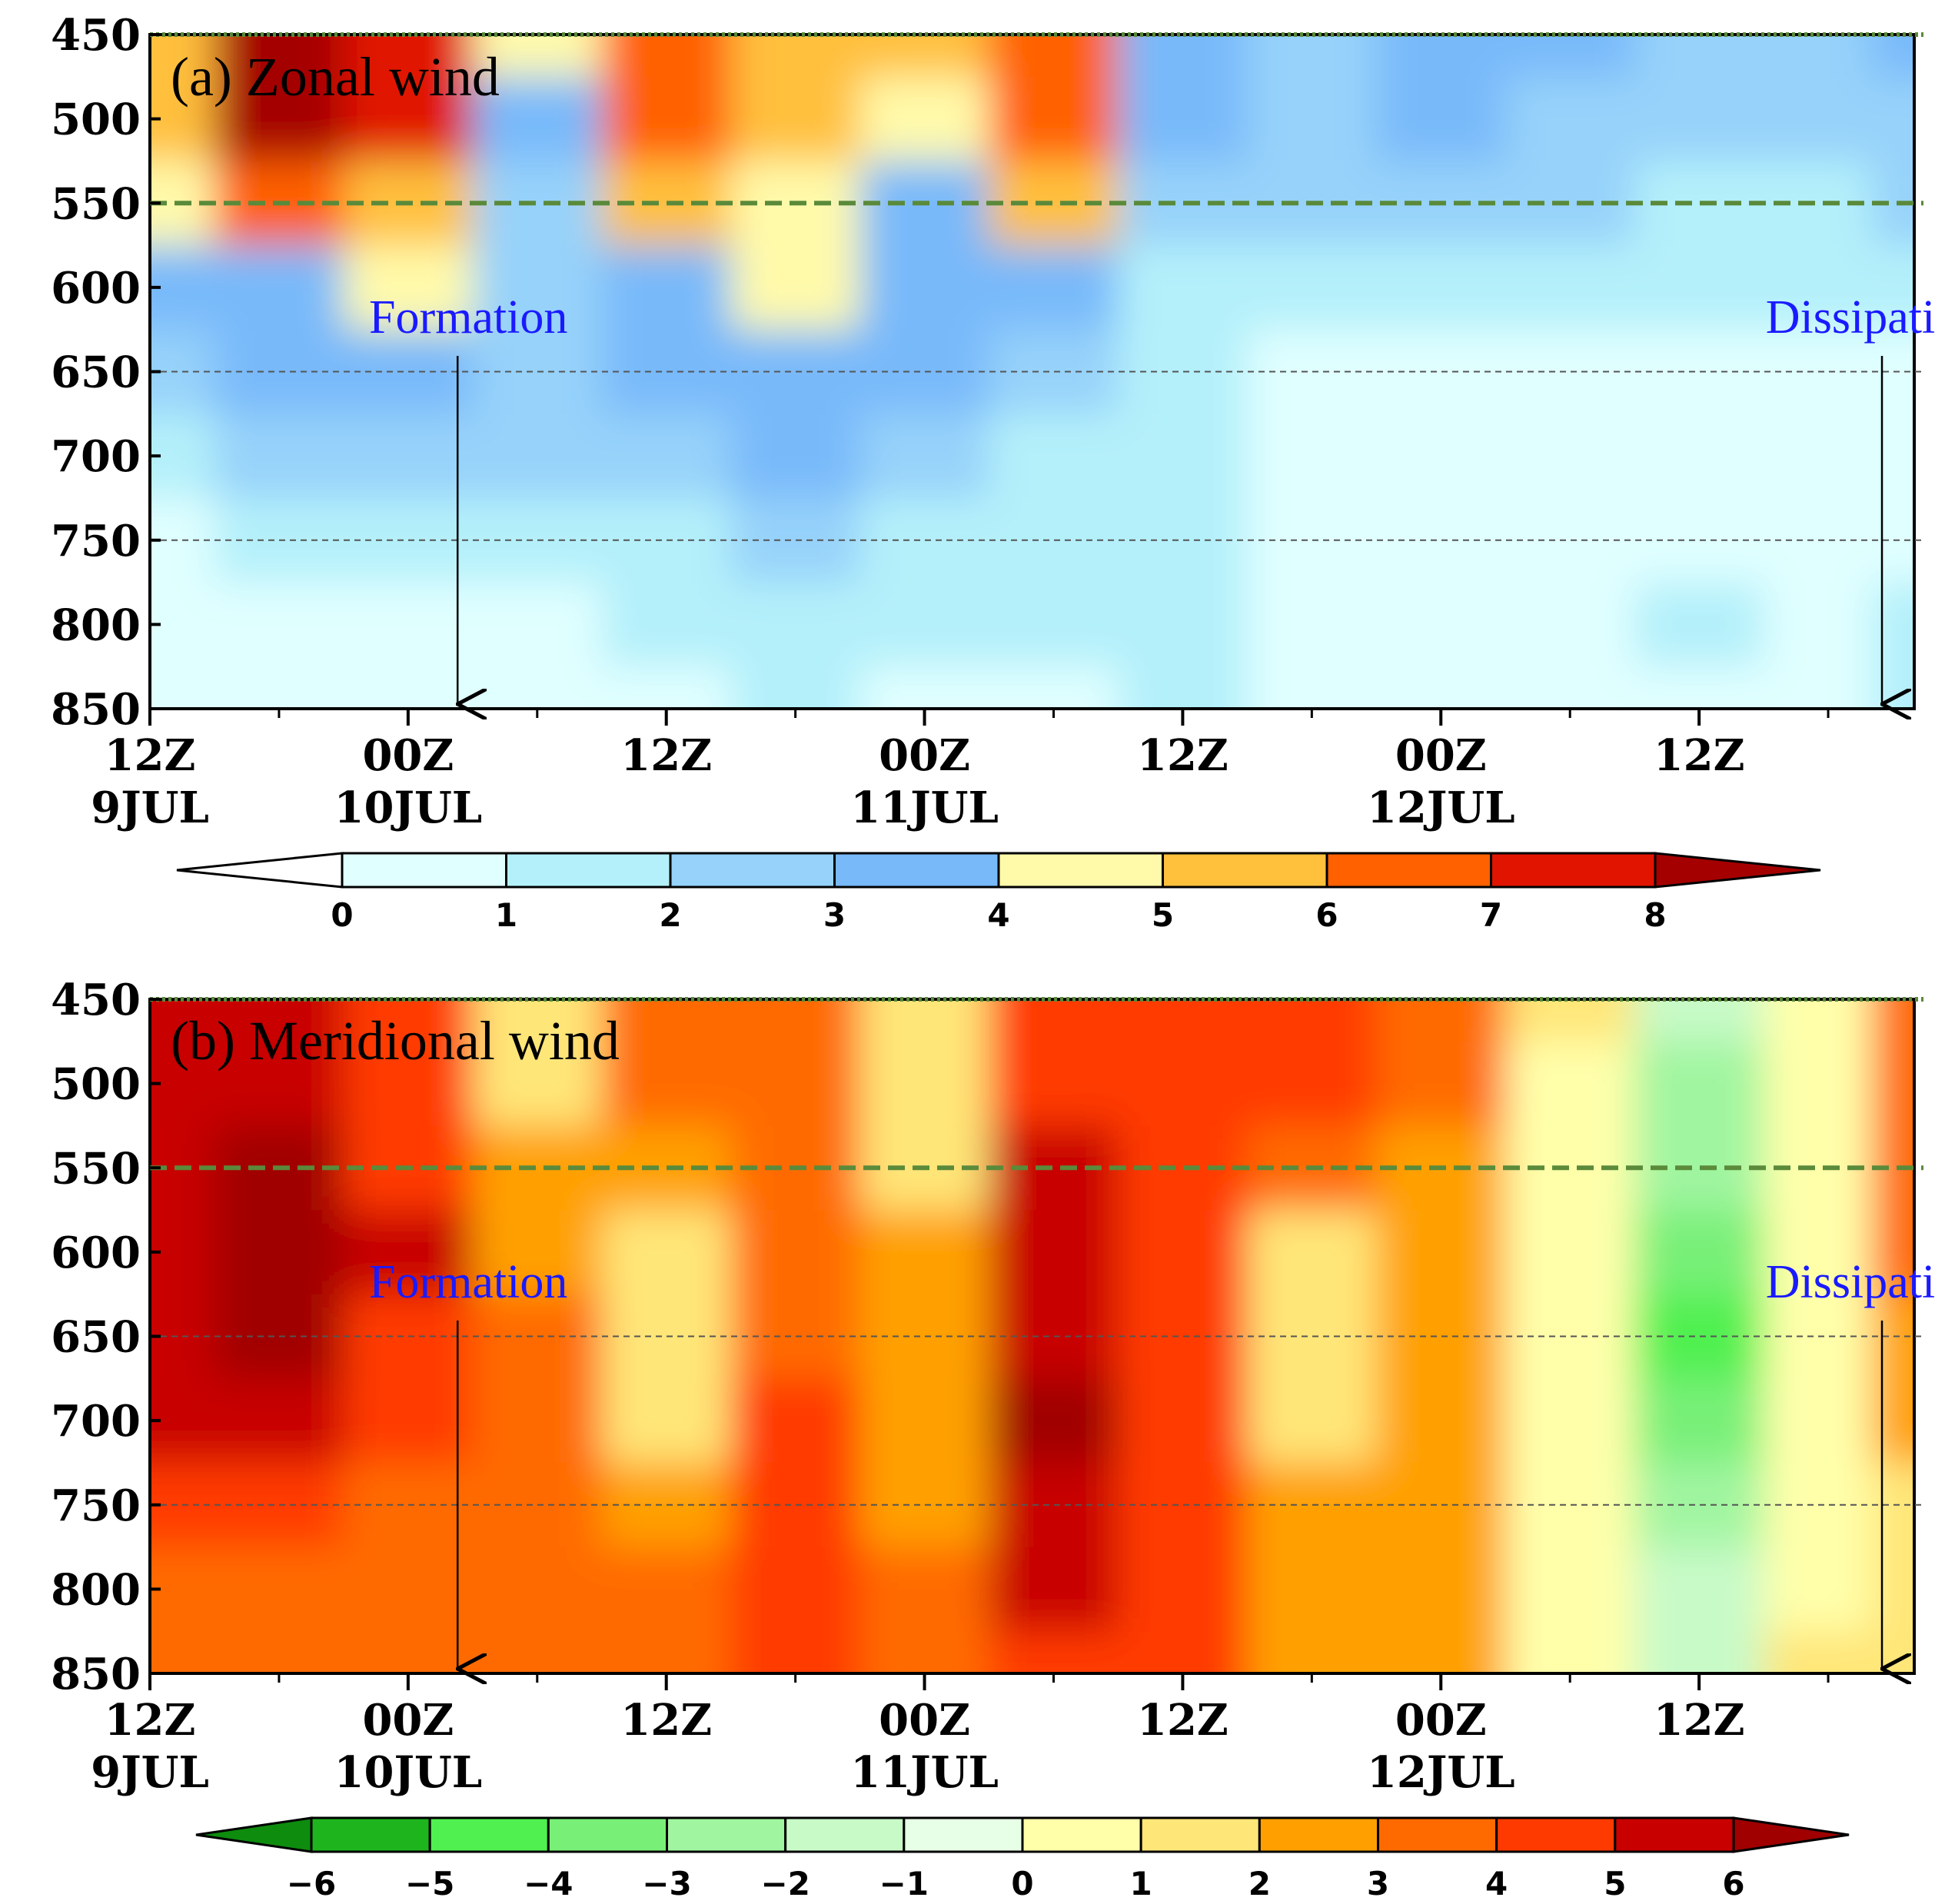 This screenshot has height=1904, width=1935. Describe the element at coordinates (1022, 1883) in the screenshot. I see `colorbar-label: 0` at that location.